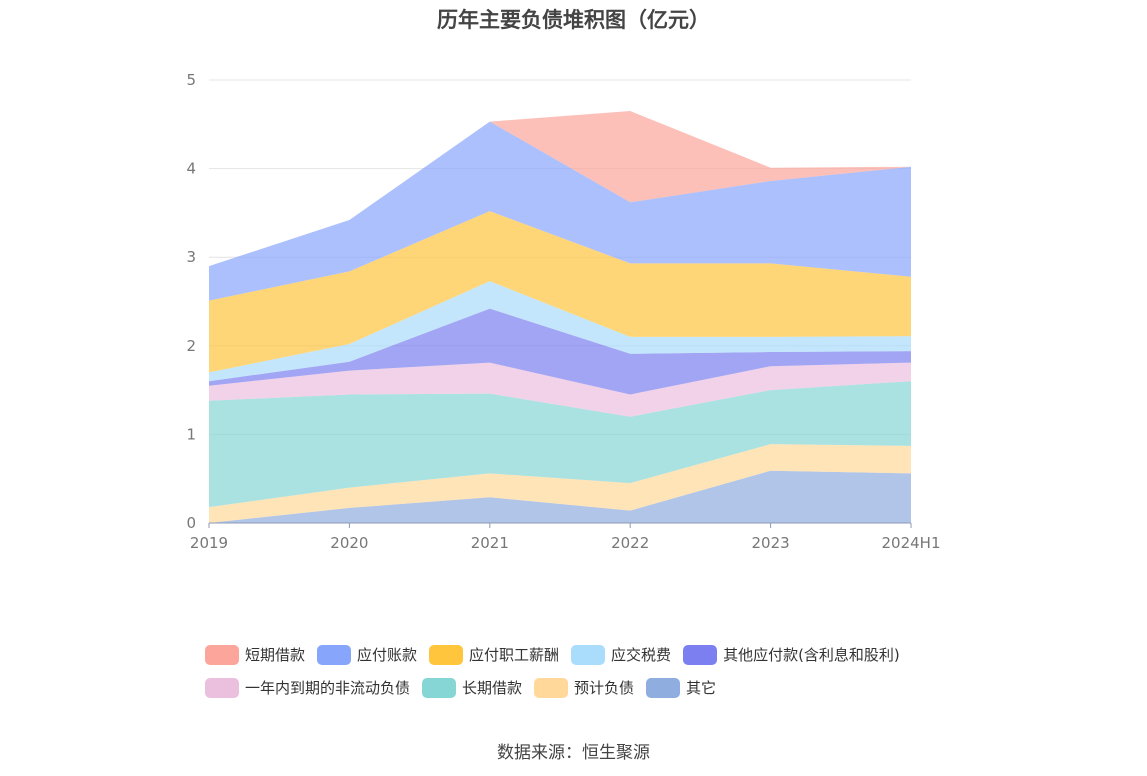 This screenshot has width=1147, height=776. I want to click on x-tick-label: 2020, so click(349, 543).